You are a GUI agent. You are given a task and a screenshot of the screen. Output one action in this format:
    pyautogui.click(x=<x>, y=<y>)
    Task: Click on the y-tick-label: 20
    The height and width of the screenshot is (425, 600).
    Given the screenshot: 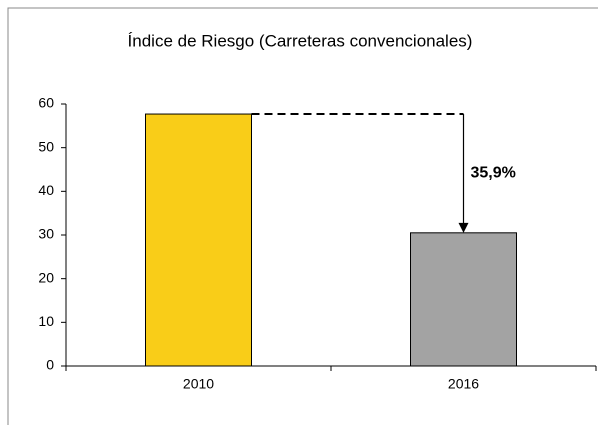 What is the action you would take?
    pyautogui.click(x=46, y=277)
    